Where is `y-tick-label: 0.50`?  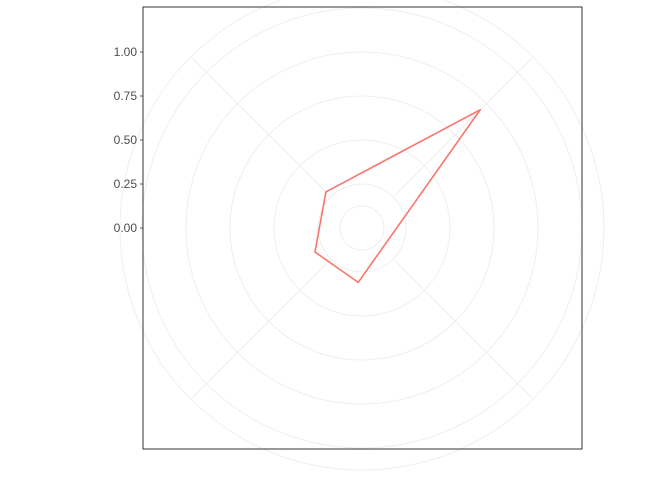
y-tick-label: 0.50 is located at coordinates (126, 140).